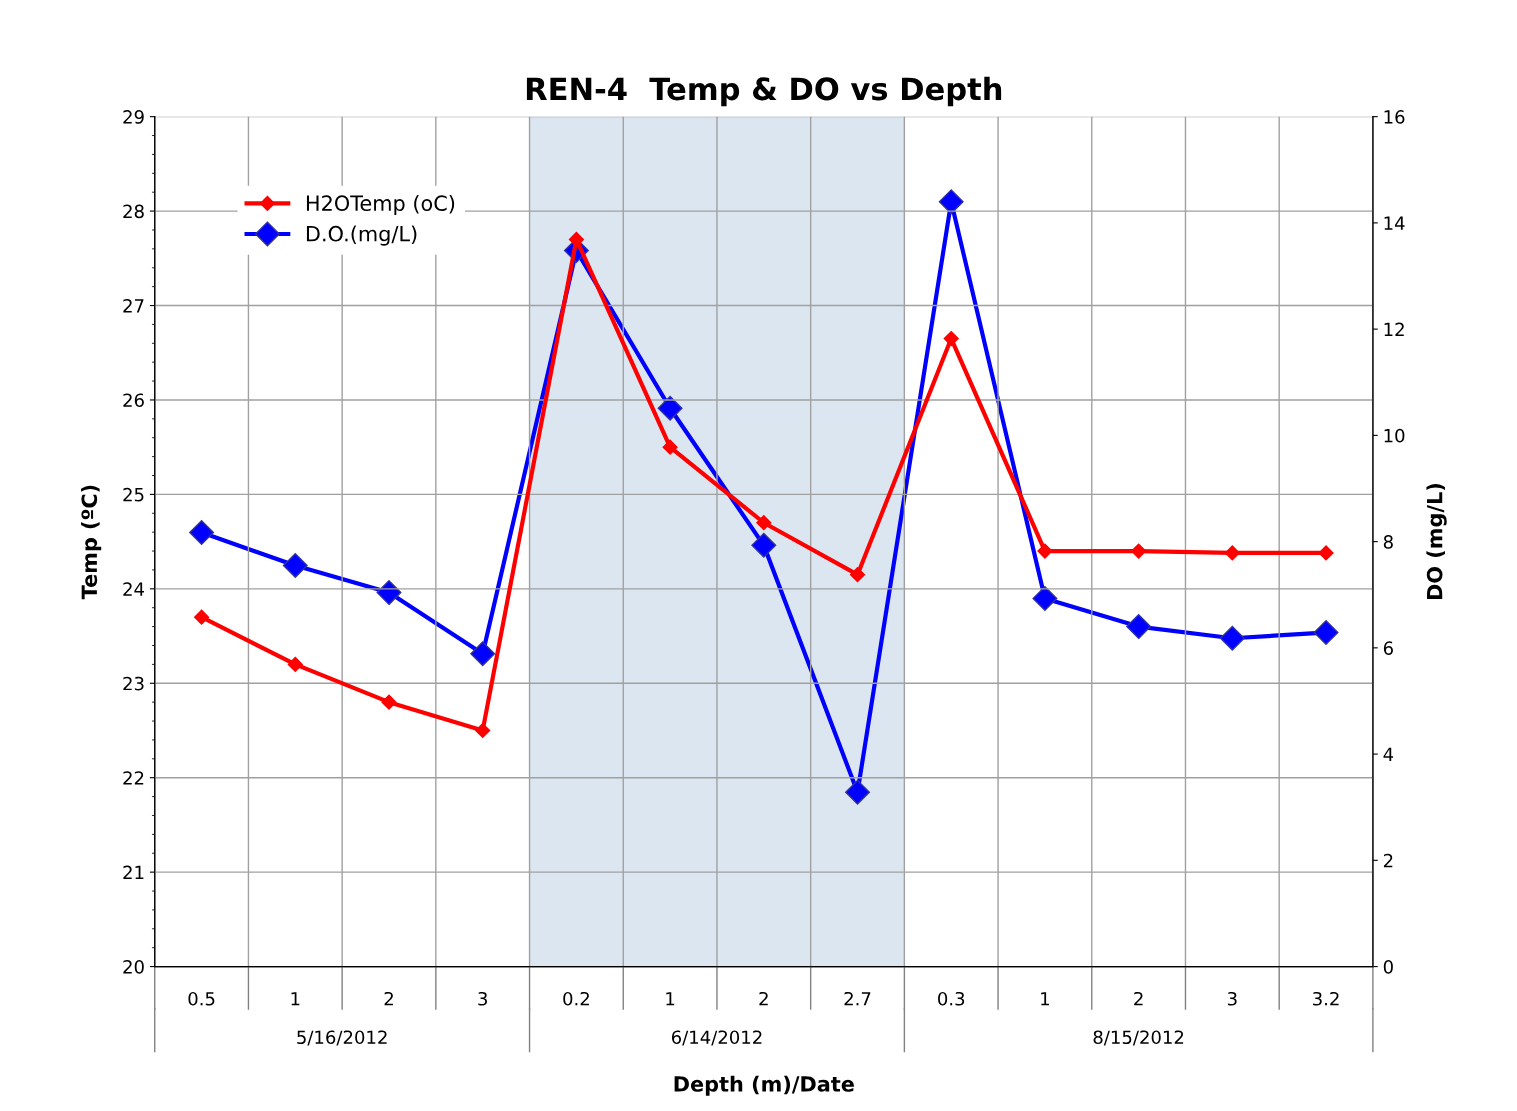 Image resolution: width=1517 pixels, height=1111 pixels. I want to click on y2-tick-label: 2, so click(1388, 860).